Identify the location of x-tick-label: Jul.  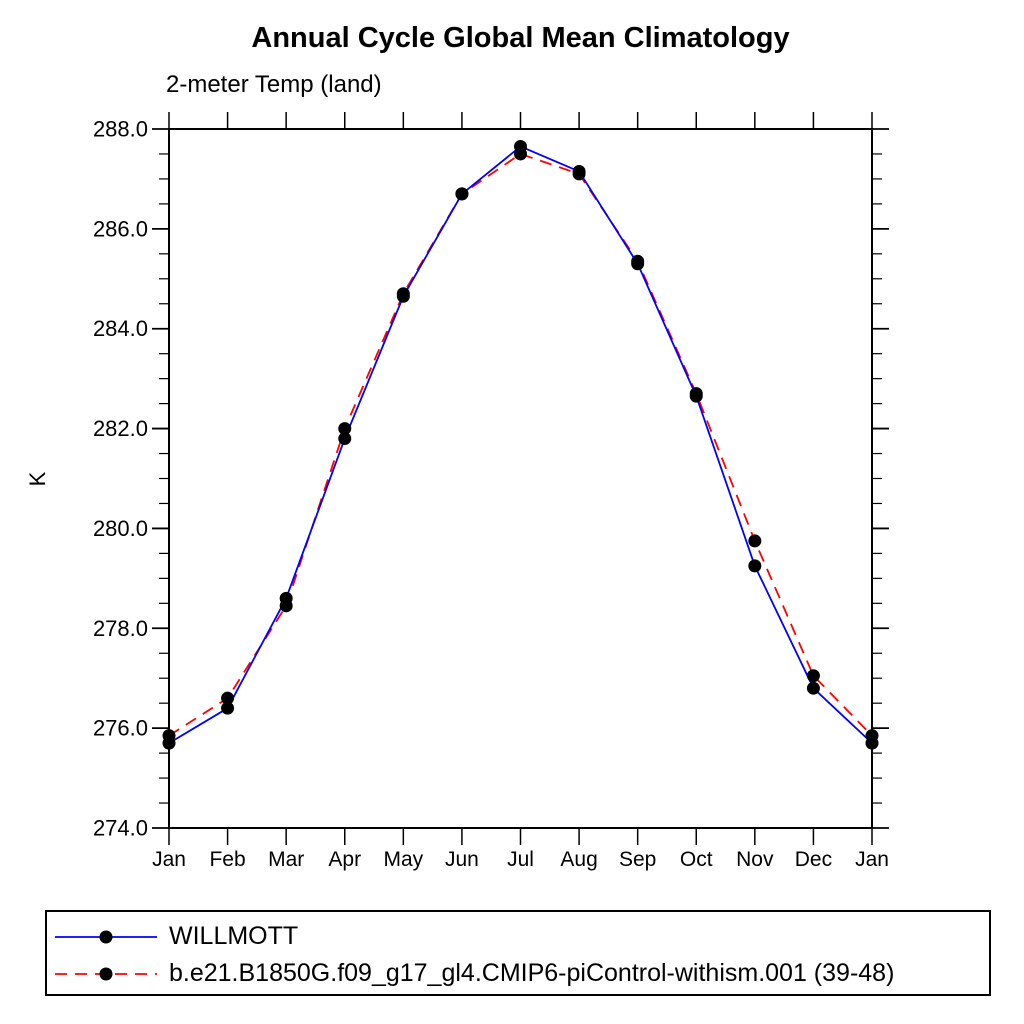
(520, 859).